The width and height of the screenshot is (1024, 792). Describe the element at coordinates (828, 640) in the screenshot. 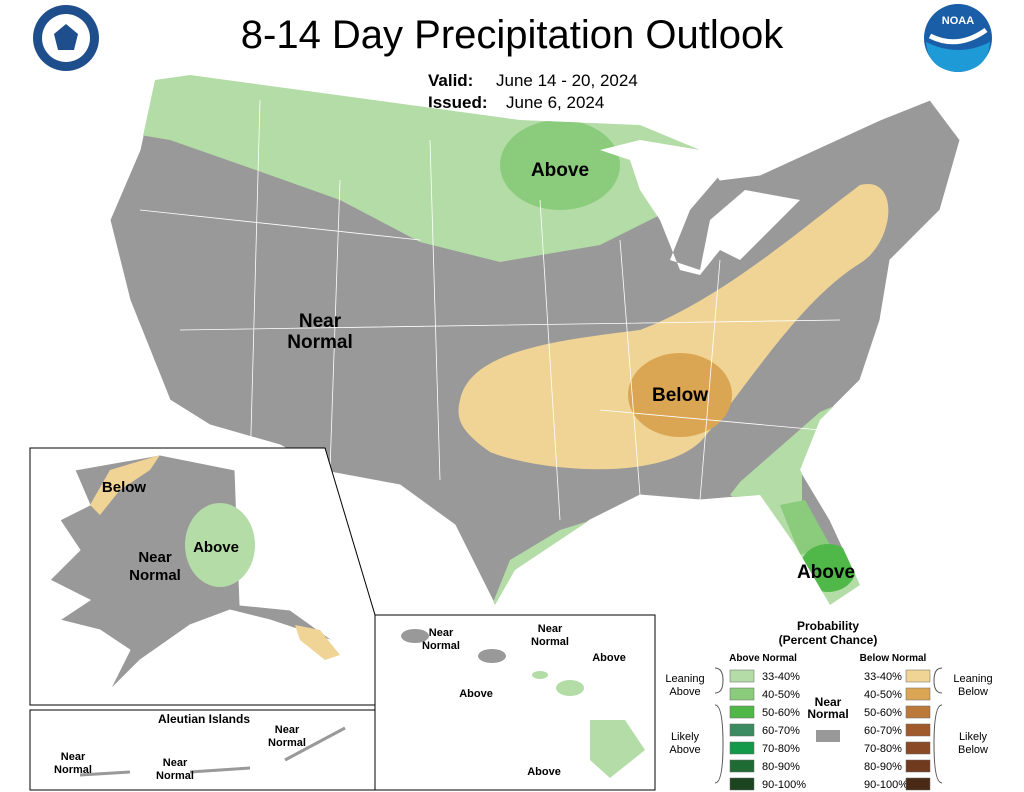

I see `legend-subtitle: (Percent Chance)` at that location.